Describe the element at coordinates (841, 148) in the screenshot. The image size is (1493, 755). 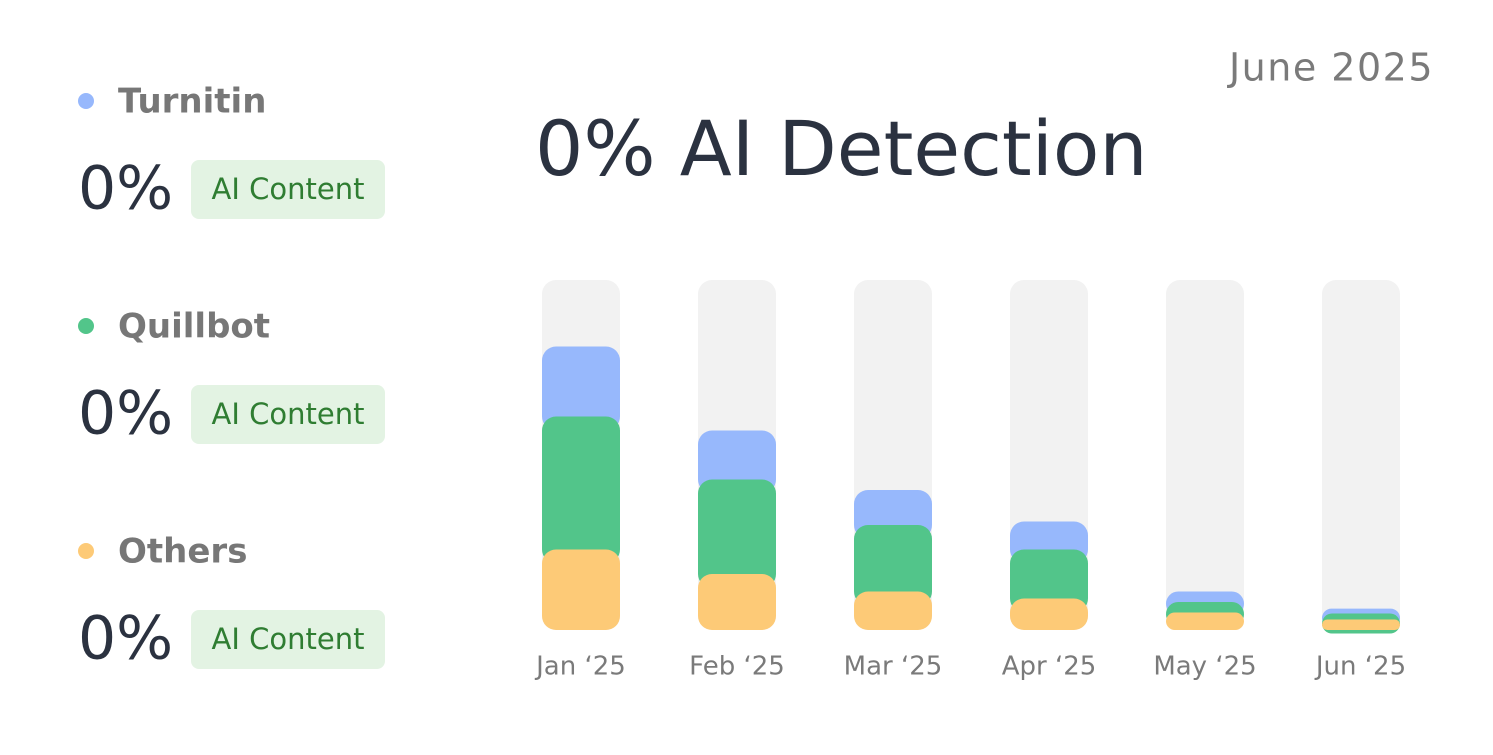
I see `chart-title: 0% AI Detection` at that location.